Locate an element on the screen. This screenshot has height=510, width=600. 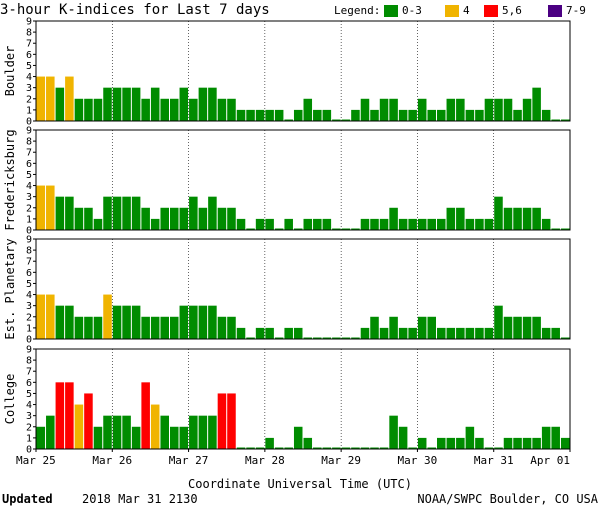
x-tick-label-mar-29: Mar 29 is located at coordinates (341, 460).